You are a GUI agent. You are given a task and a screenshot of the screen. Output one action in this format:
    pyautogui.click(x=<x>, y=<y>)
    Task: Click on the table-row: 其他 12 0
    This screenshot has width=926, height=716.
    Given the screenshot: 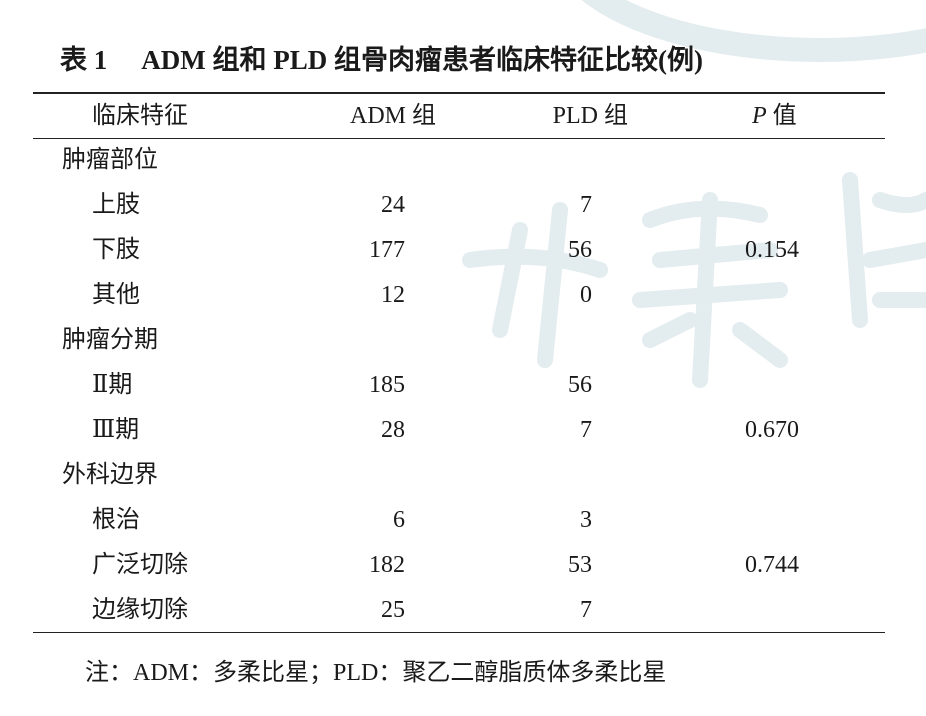 What is the action you would take?
    pyautogui.click(x=463, y=295)
    